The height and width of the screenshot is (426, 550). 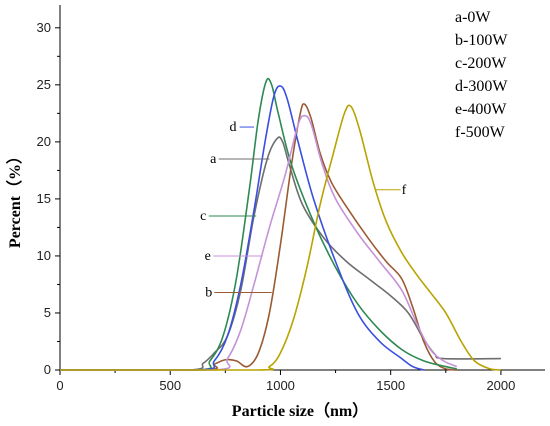 I want to click on legend: a-0W b-100W c-200W d-300W e-400W f-500W, so click(x=481, y=75).